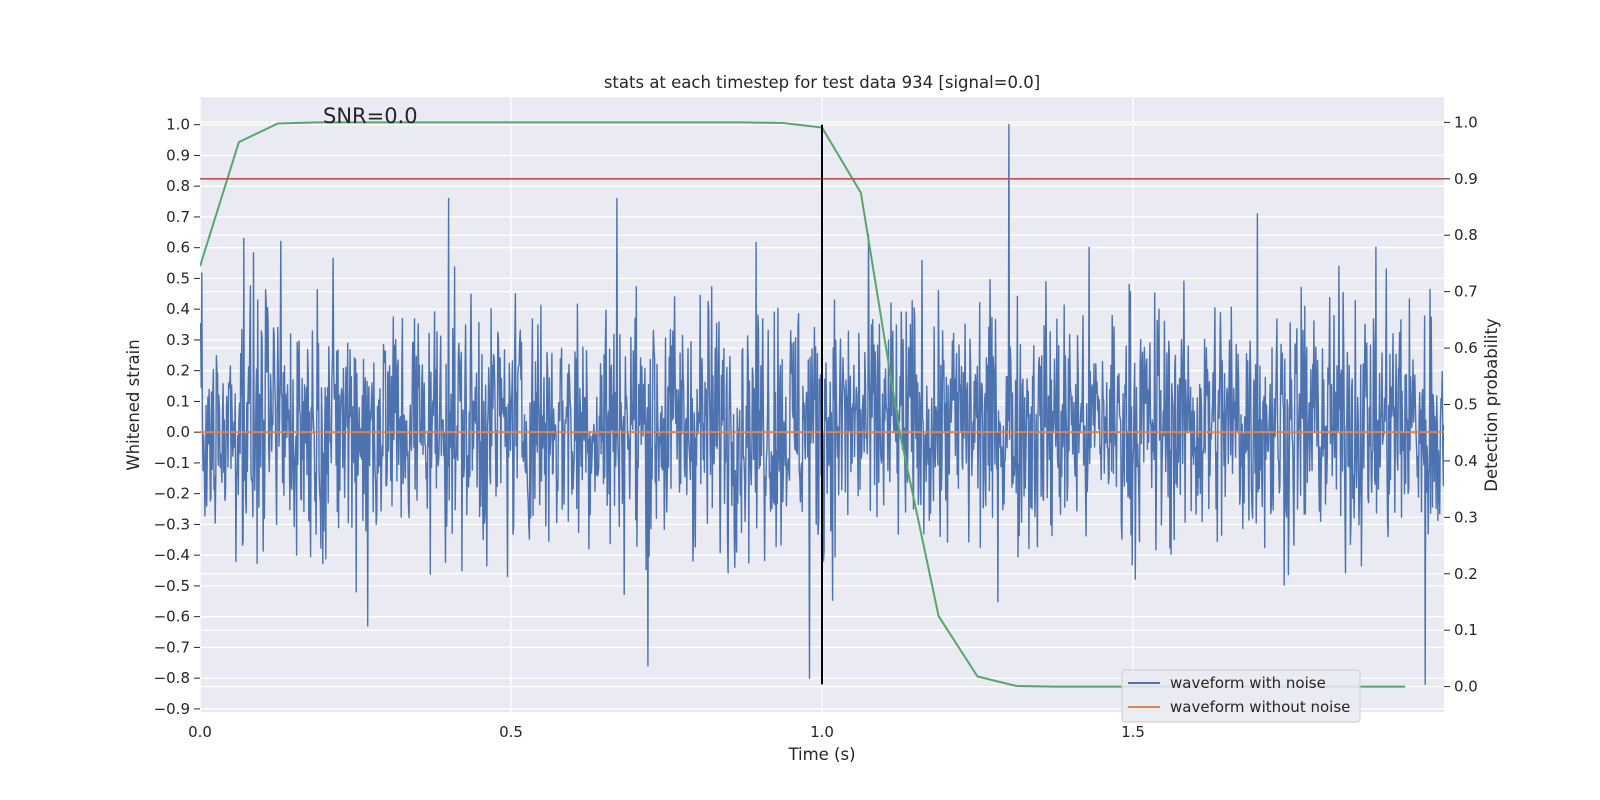 Image resolution: width=1600 pixels, height=800 pixels. What do you see at coordinates (200, 732) in the screenshot?
I see `x-tick-label: 0.0` at bounding box center [200, 732].